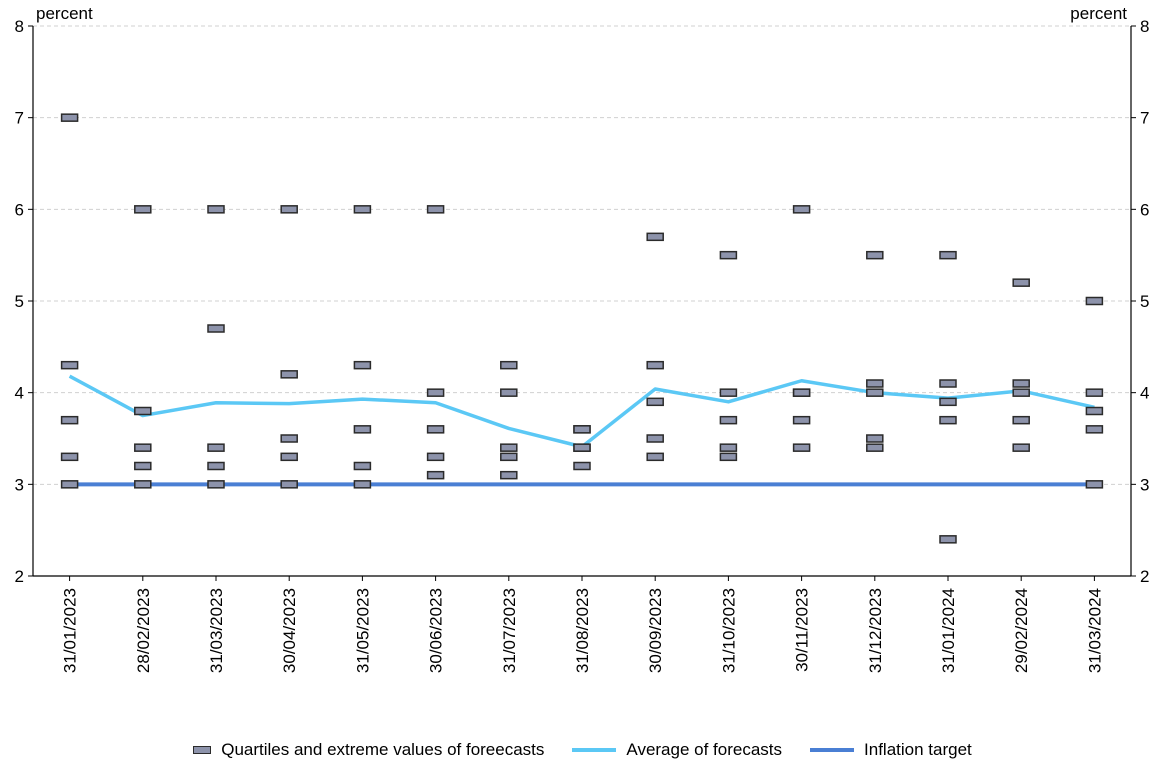  What do you see at coordinates (216, 630) in the screenshot?
I see `x-tick-label: 31/03/2023` at bounding box center [216, 630].